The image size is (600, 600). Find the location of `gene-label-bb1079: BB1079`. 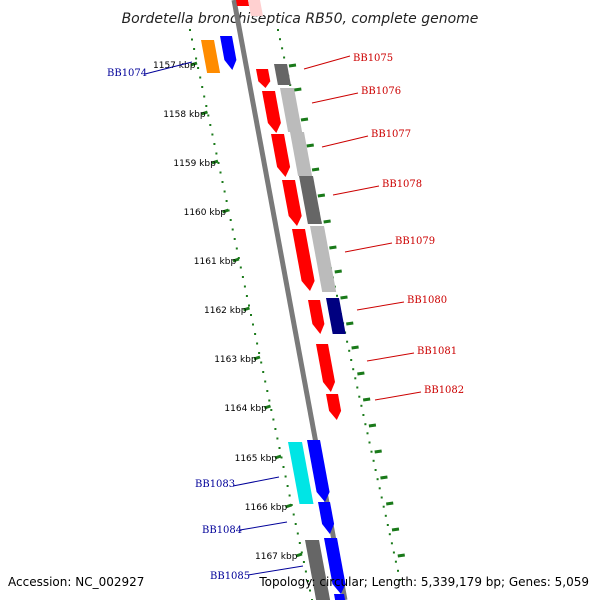

gene-label-bb1079: BB1079 is located at coordinates (415, 241).